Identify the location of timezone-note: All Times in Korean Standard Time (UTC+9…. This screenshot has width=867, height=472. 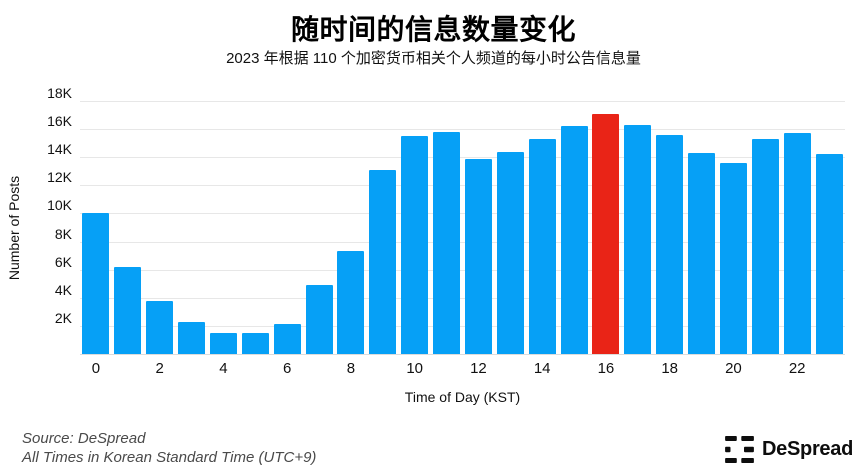
(169, 457).